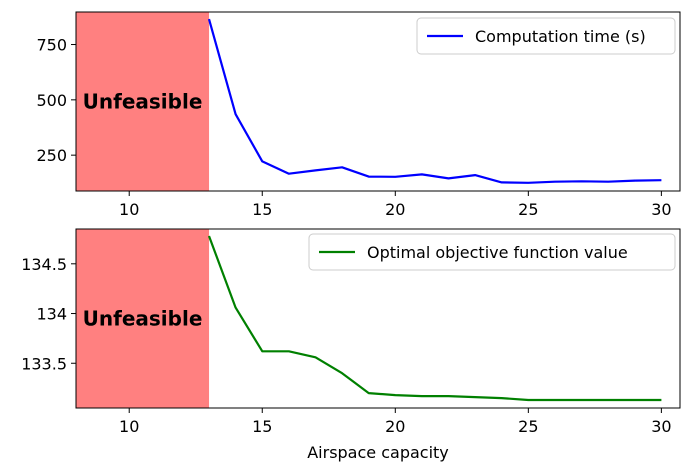  I want to click on x-axis-label: Airspace capacity, so click(378, 452).